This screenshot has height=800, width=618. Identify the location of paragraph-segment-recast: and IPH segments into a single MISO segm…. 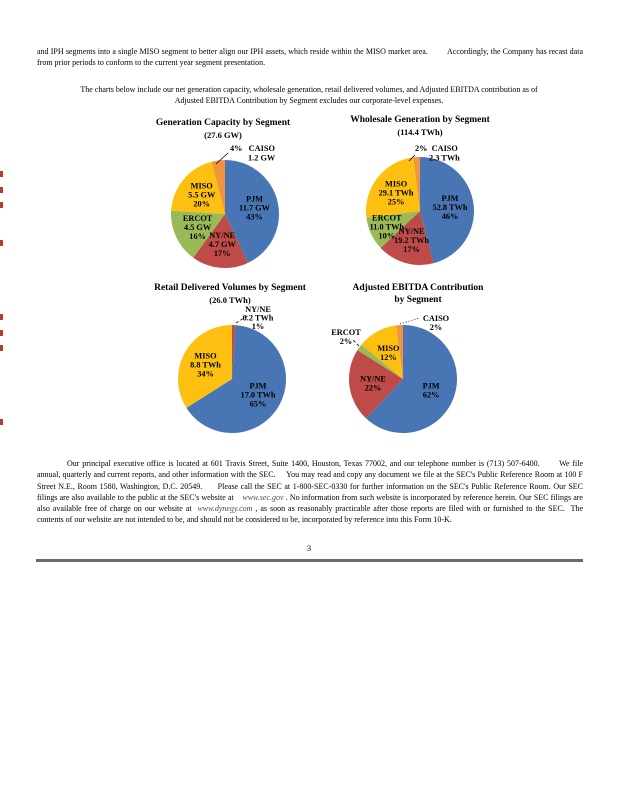
(310, 57).